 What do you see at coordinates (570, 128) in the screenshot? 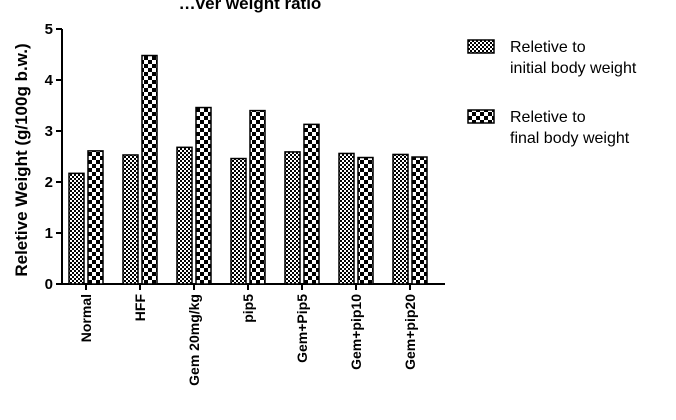
I see `legend-label: Reletive to final body weight` at bounding box center [570, 128].